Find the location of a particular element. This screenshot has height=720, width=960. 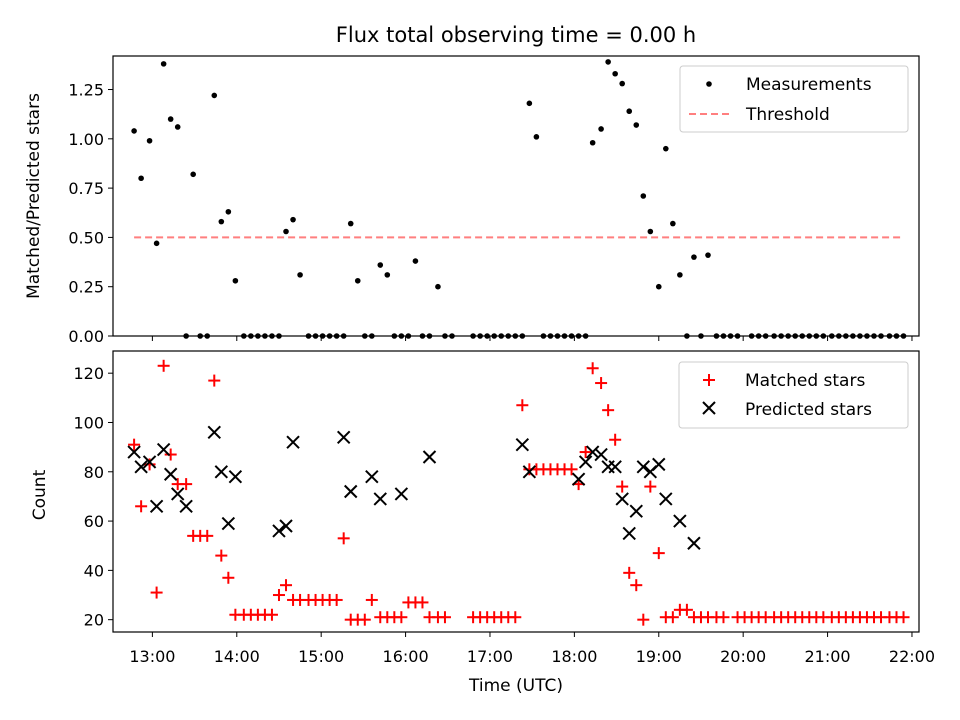

legend-marker-matched is located at coordinates (709, 380).